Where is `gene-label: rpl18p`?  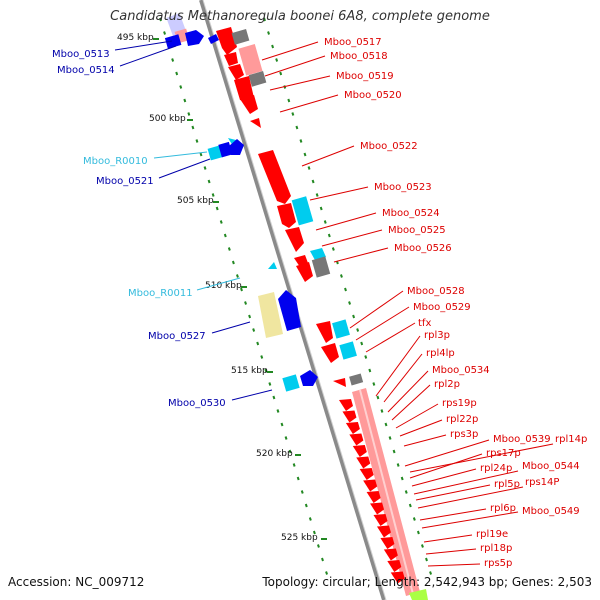
gene-label: rpl18p is located at coordinates (496, 548).